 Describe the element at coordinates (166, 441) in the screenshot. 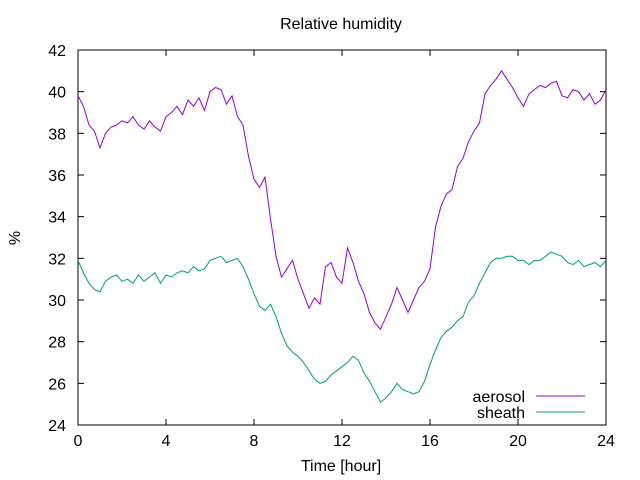

I see `x-tick-label: 4` at that location.